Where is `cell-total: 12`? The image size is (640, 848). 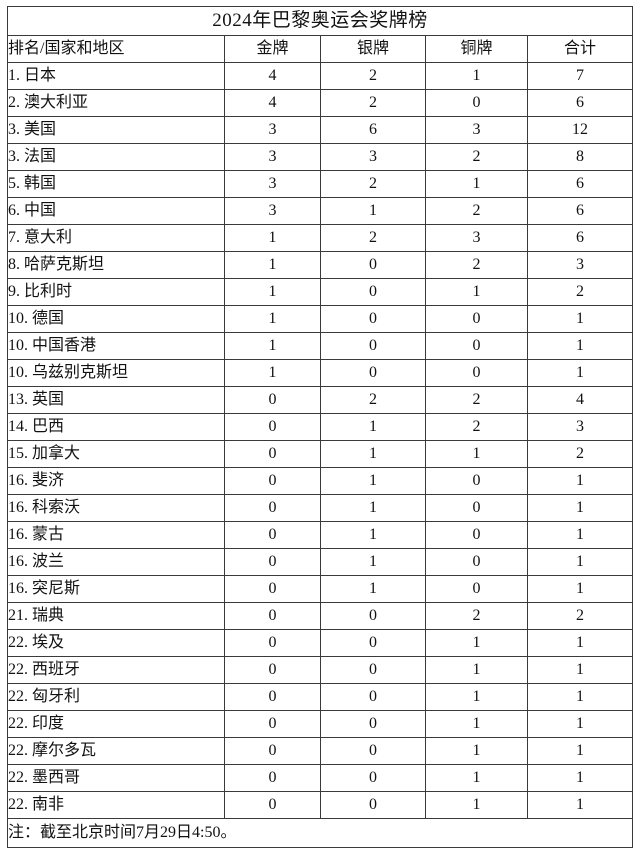
cell-total: 12 is located at coordinates (580, 130).